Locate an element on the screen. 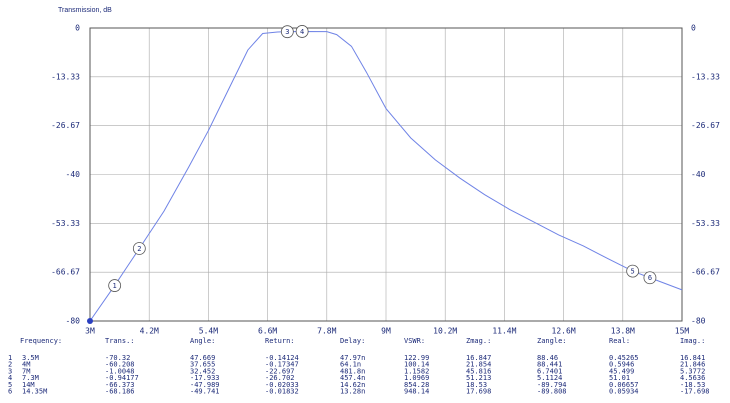  x-tick-label: 9M is located at coordinates (386, 331).